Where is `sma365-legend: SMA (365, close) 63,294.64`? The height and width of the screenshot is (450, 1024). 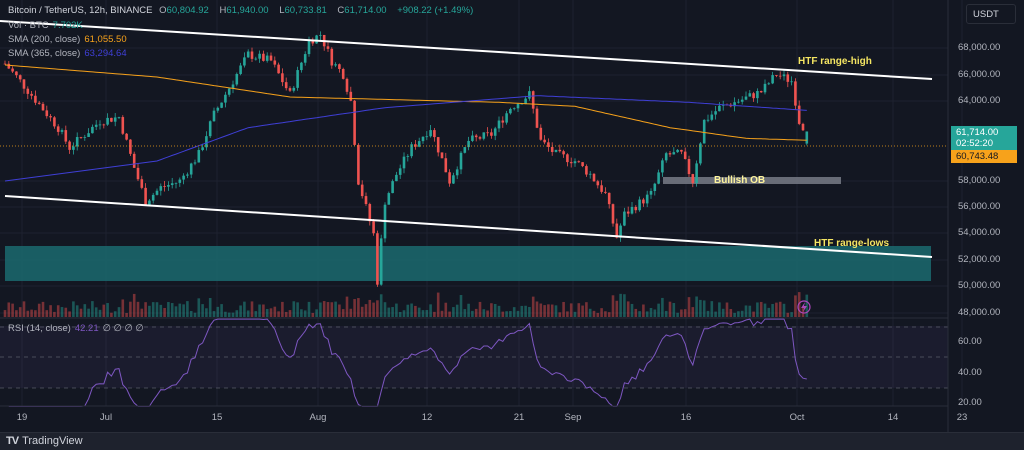
sma365-legend: SMA (365, close) 63,294.64 is located at coordinates (69, 53).